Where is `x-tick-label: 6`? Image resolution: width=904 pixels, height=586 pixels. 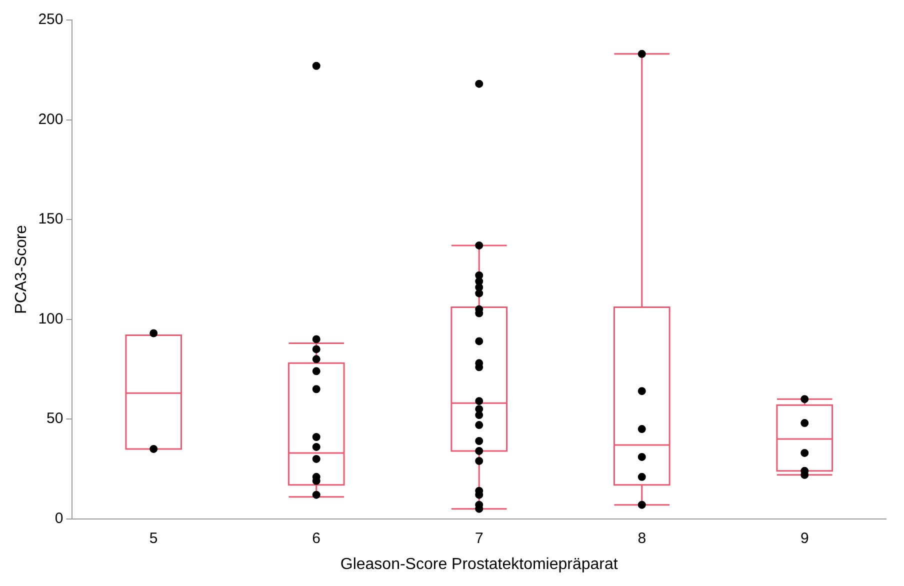 x-tick-label: 6 is located at coordinates (316, 538).